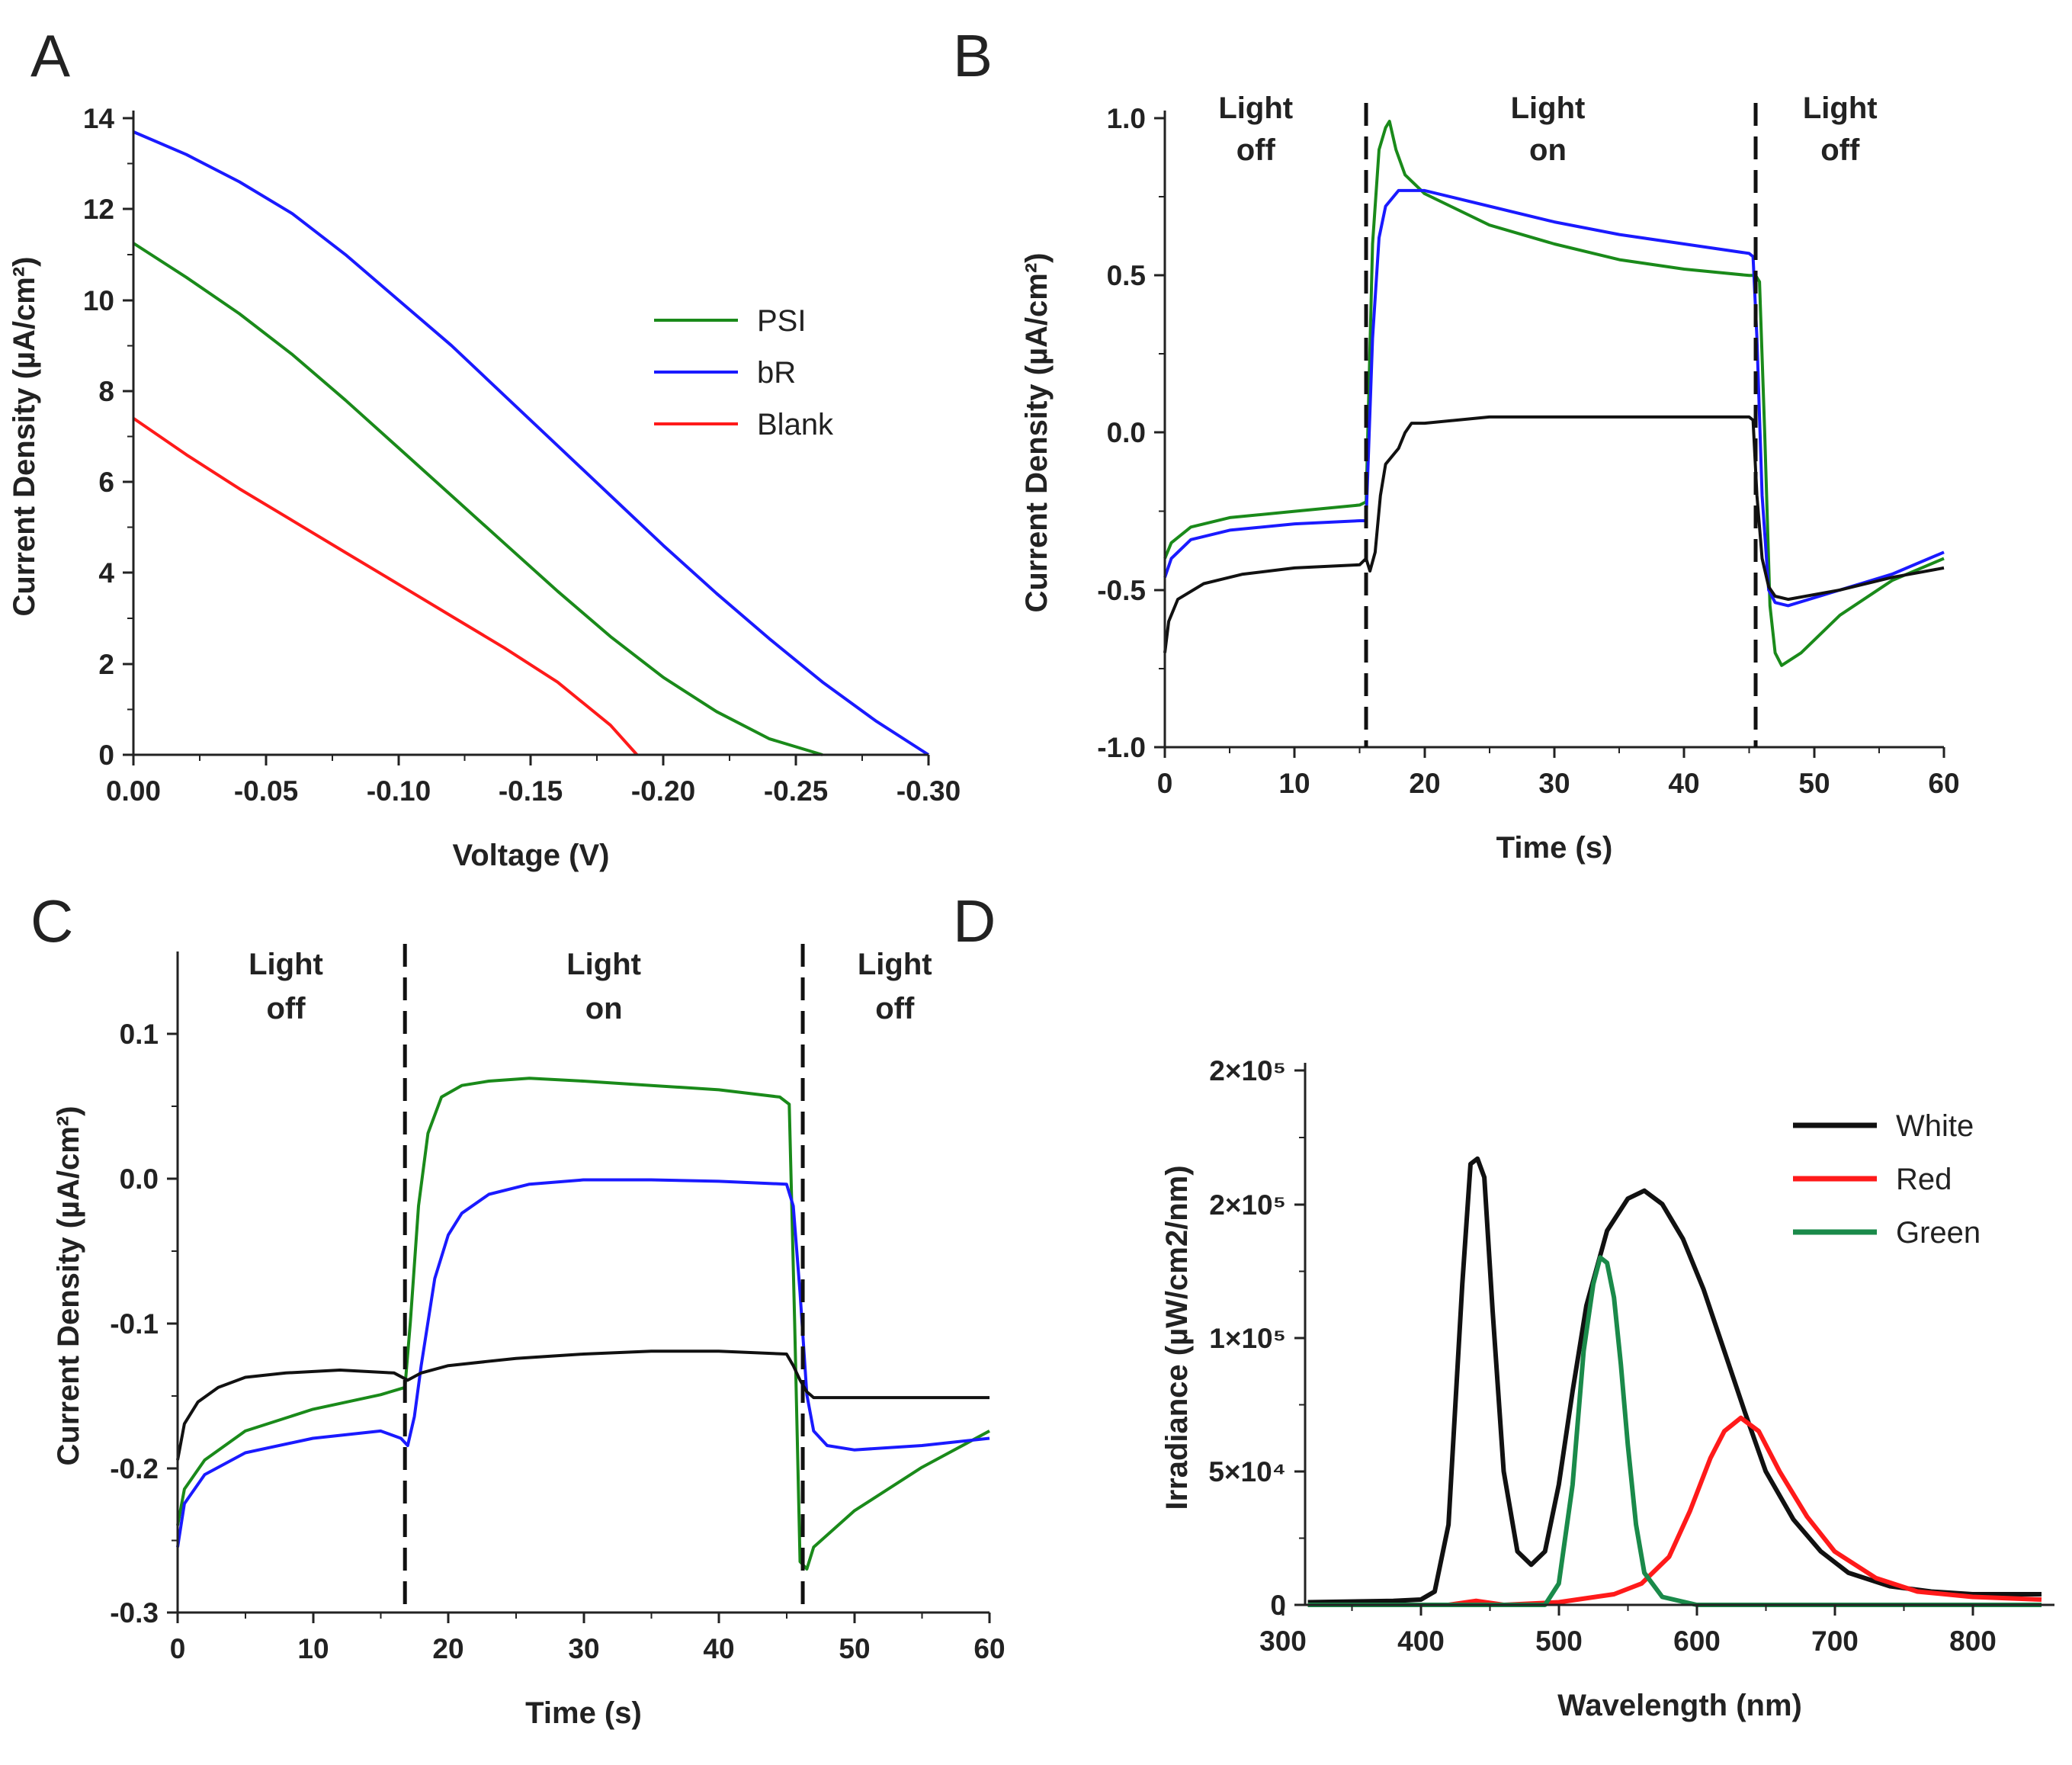 The image size is (2072, 1765). What do you see at coordinates (1126, 118) in the screenshot?
I see `y-tick-label-b: 1.0` at bounding box center [1126, 118].